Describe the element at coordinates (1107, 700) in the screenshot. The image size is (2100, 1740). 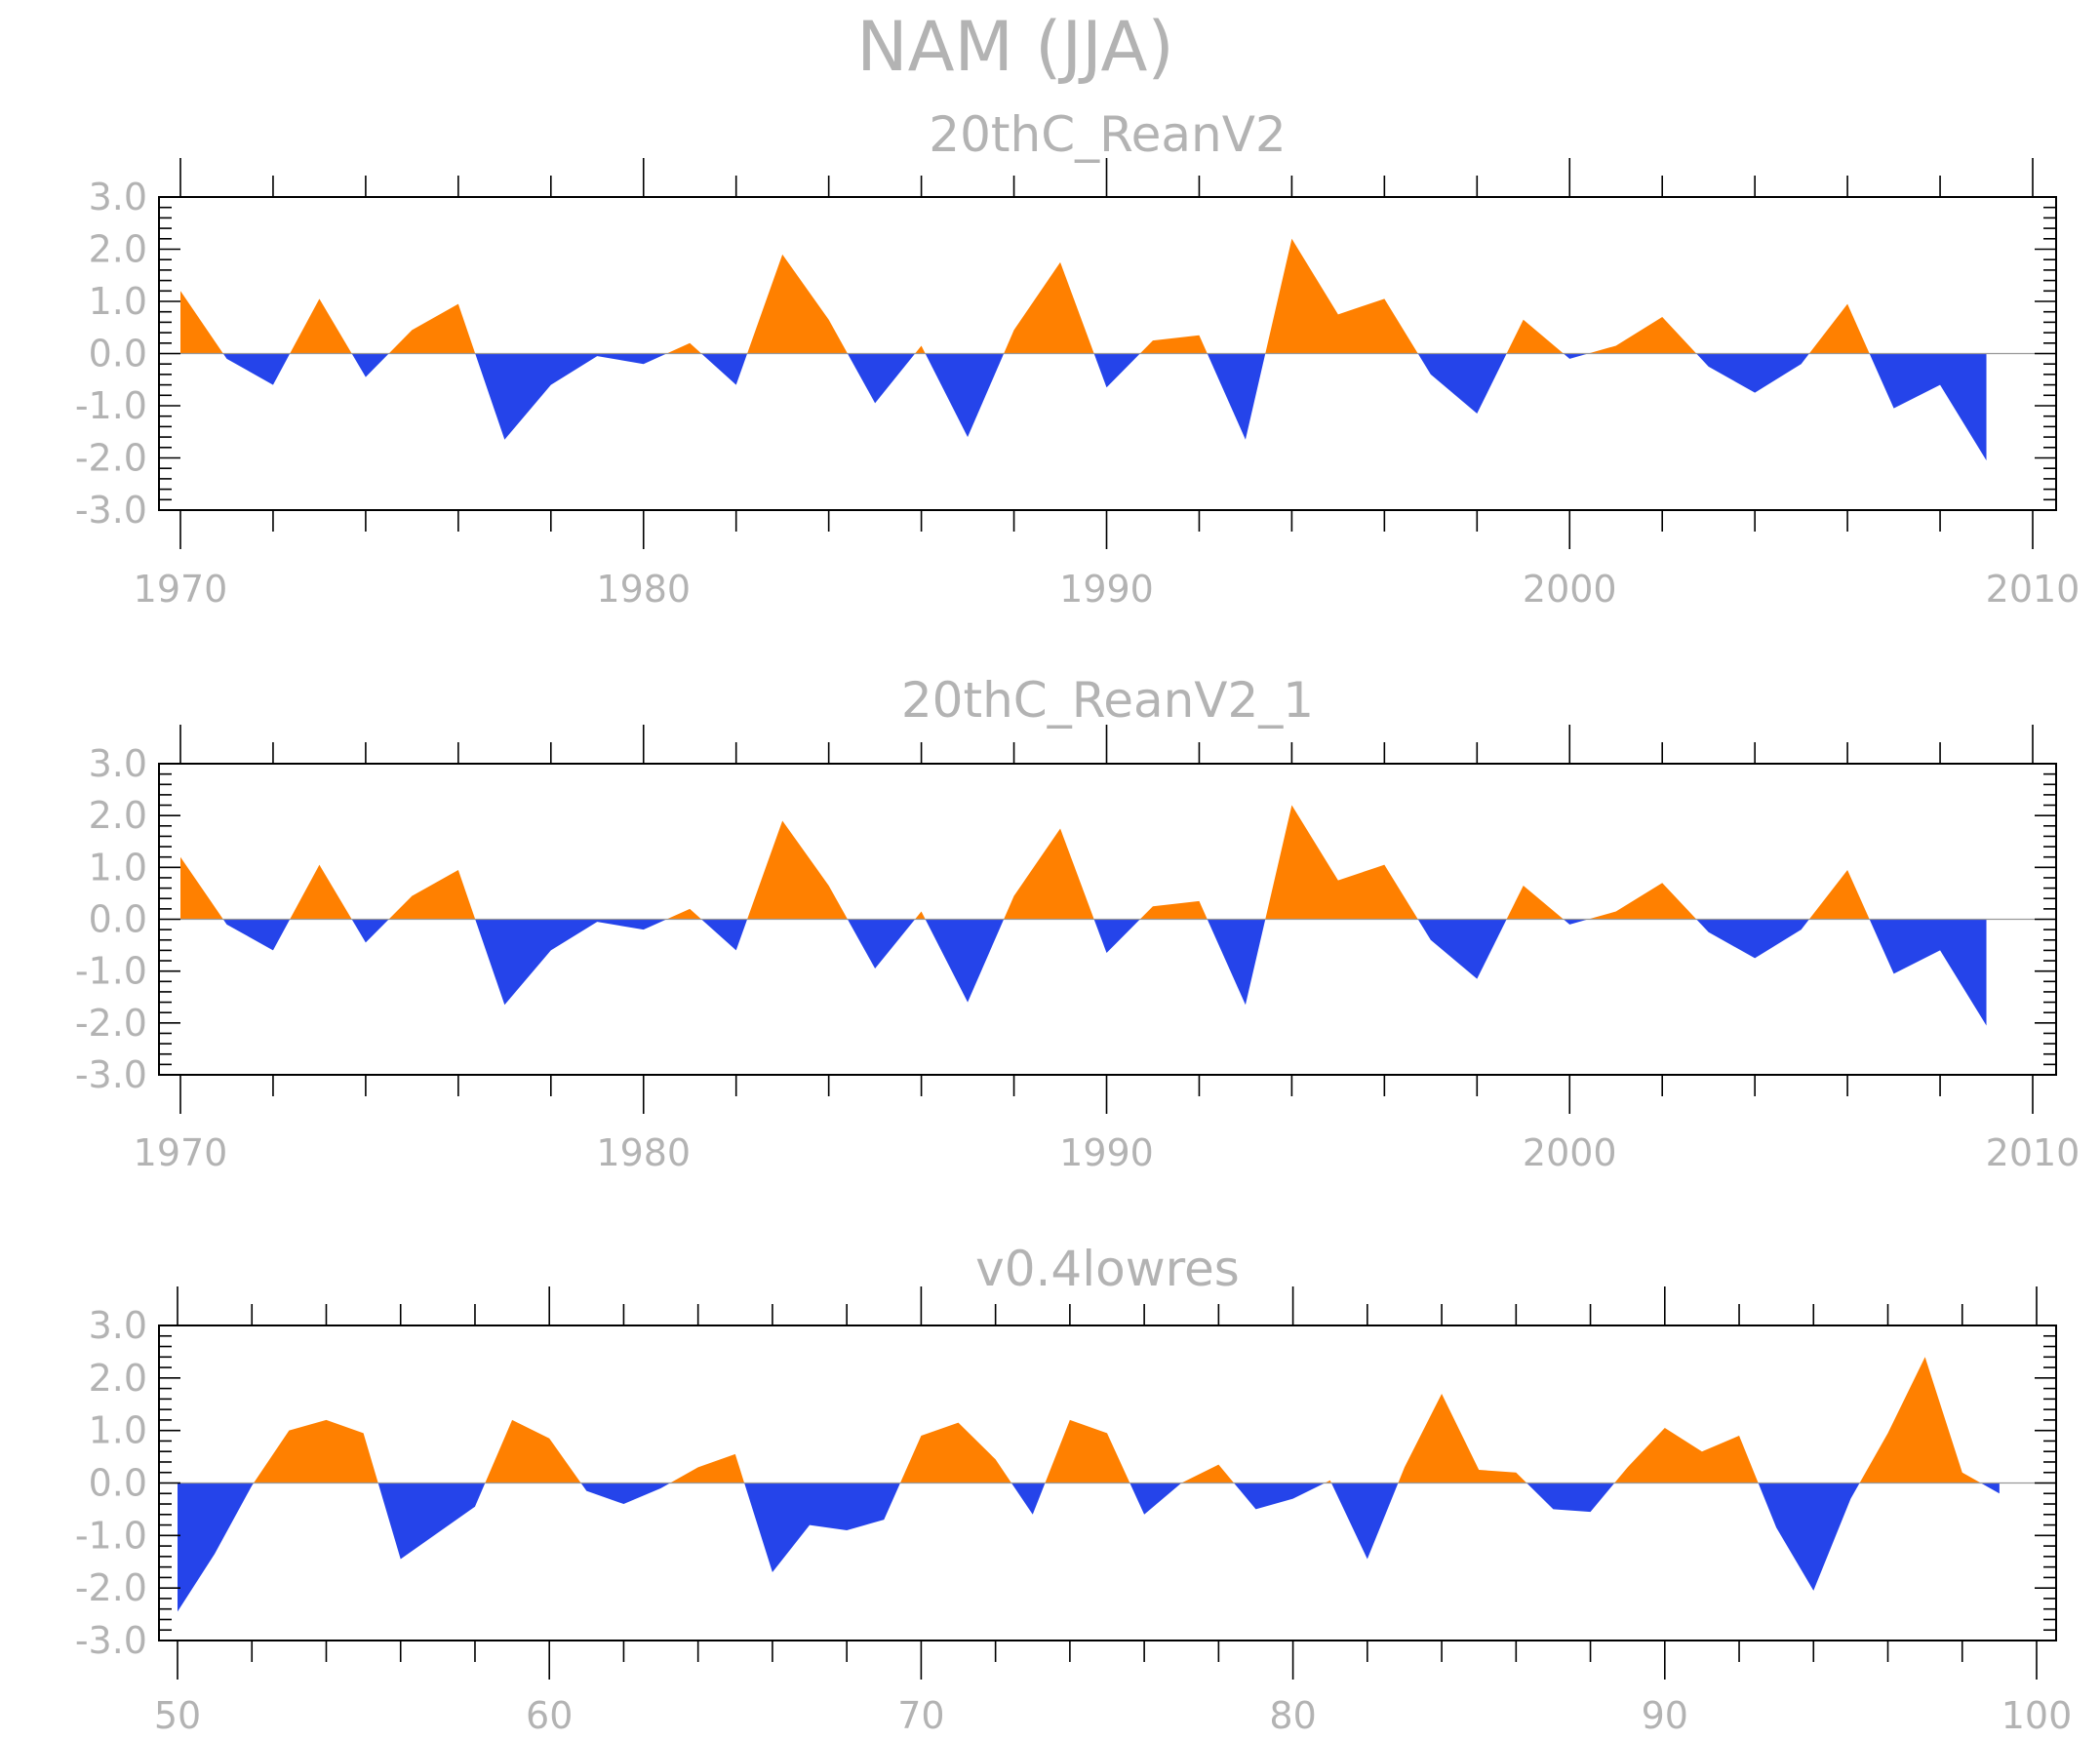
I see `panel-title: 20thC_ReanV2_1` at that location.